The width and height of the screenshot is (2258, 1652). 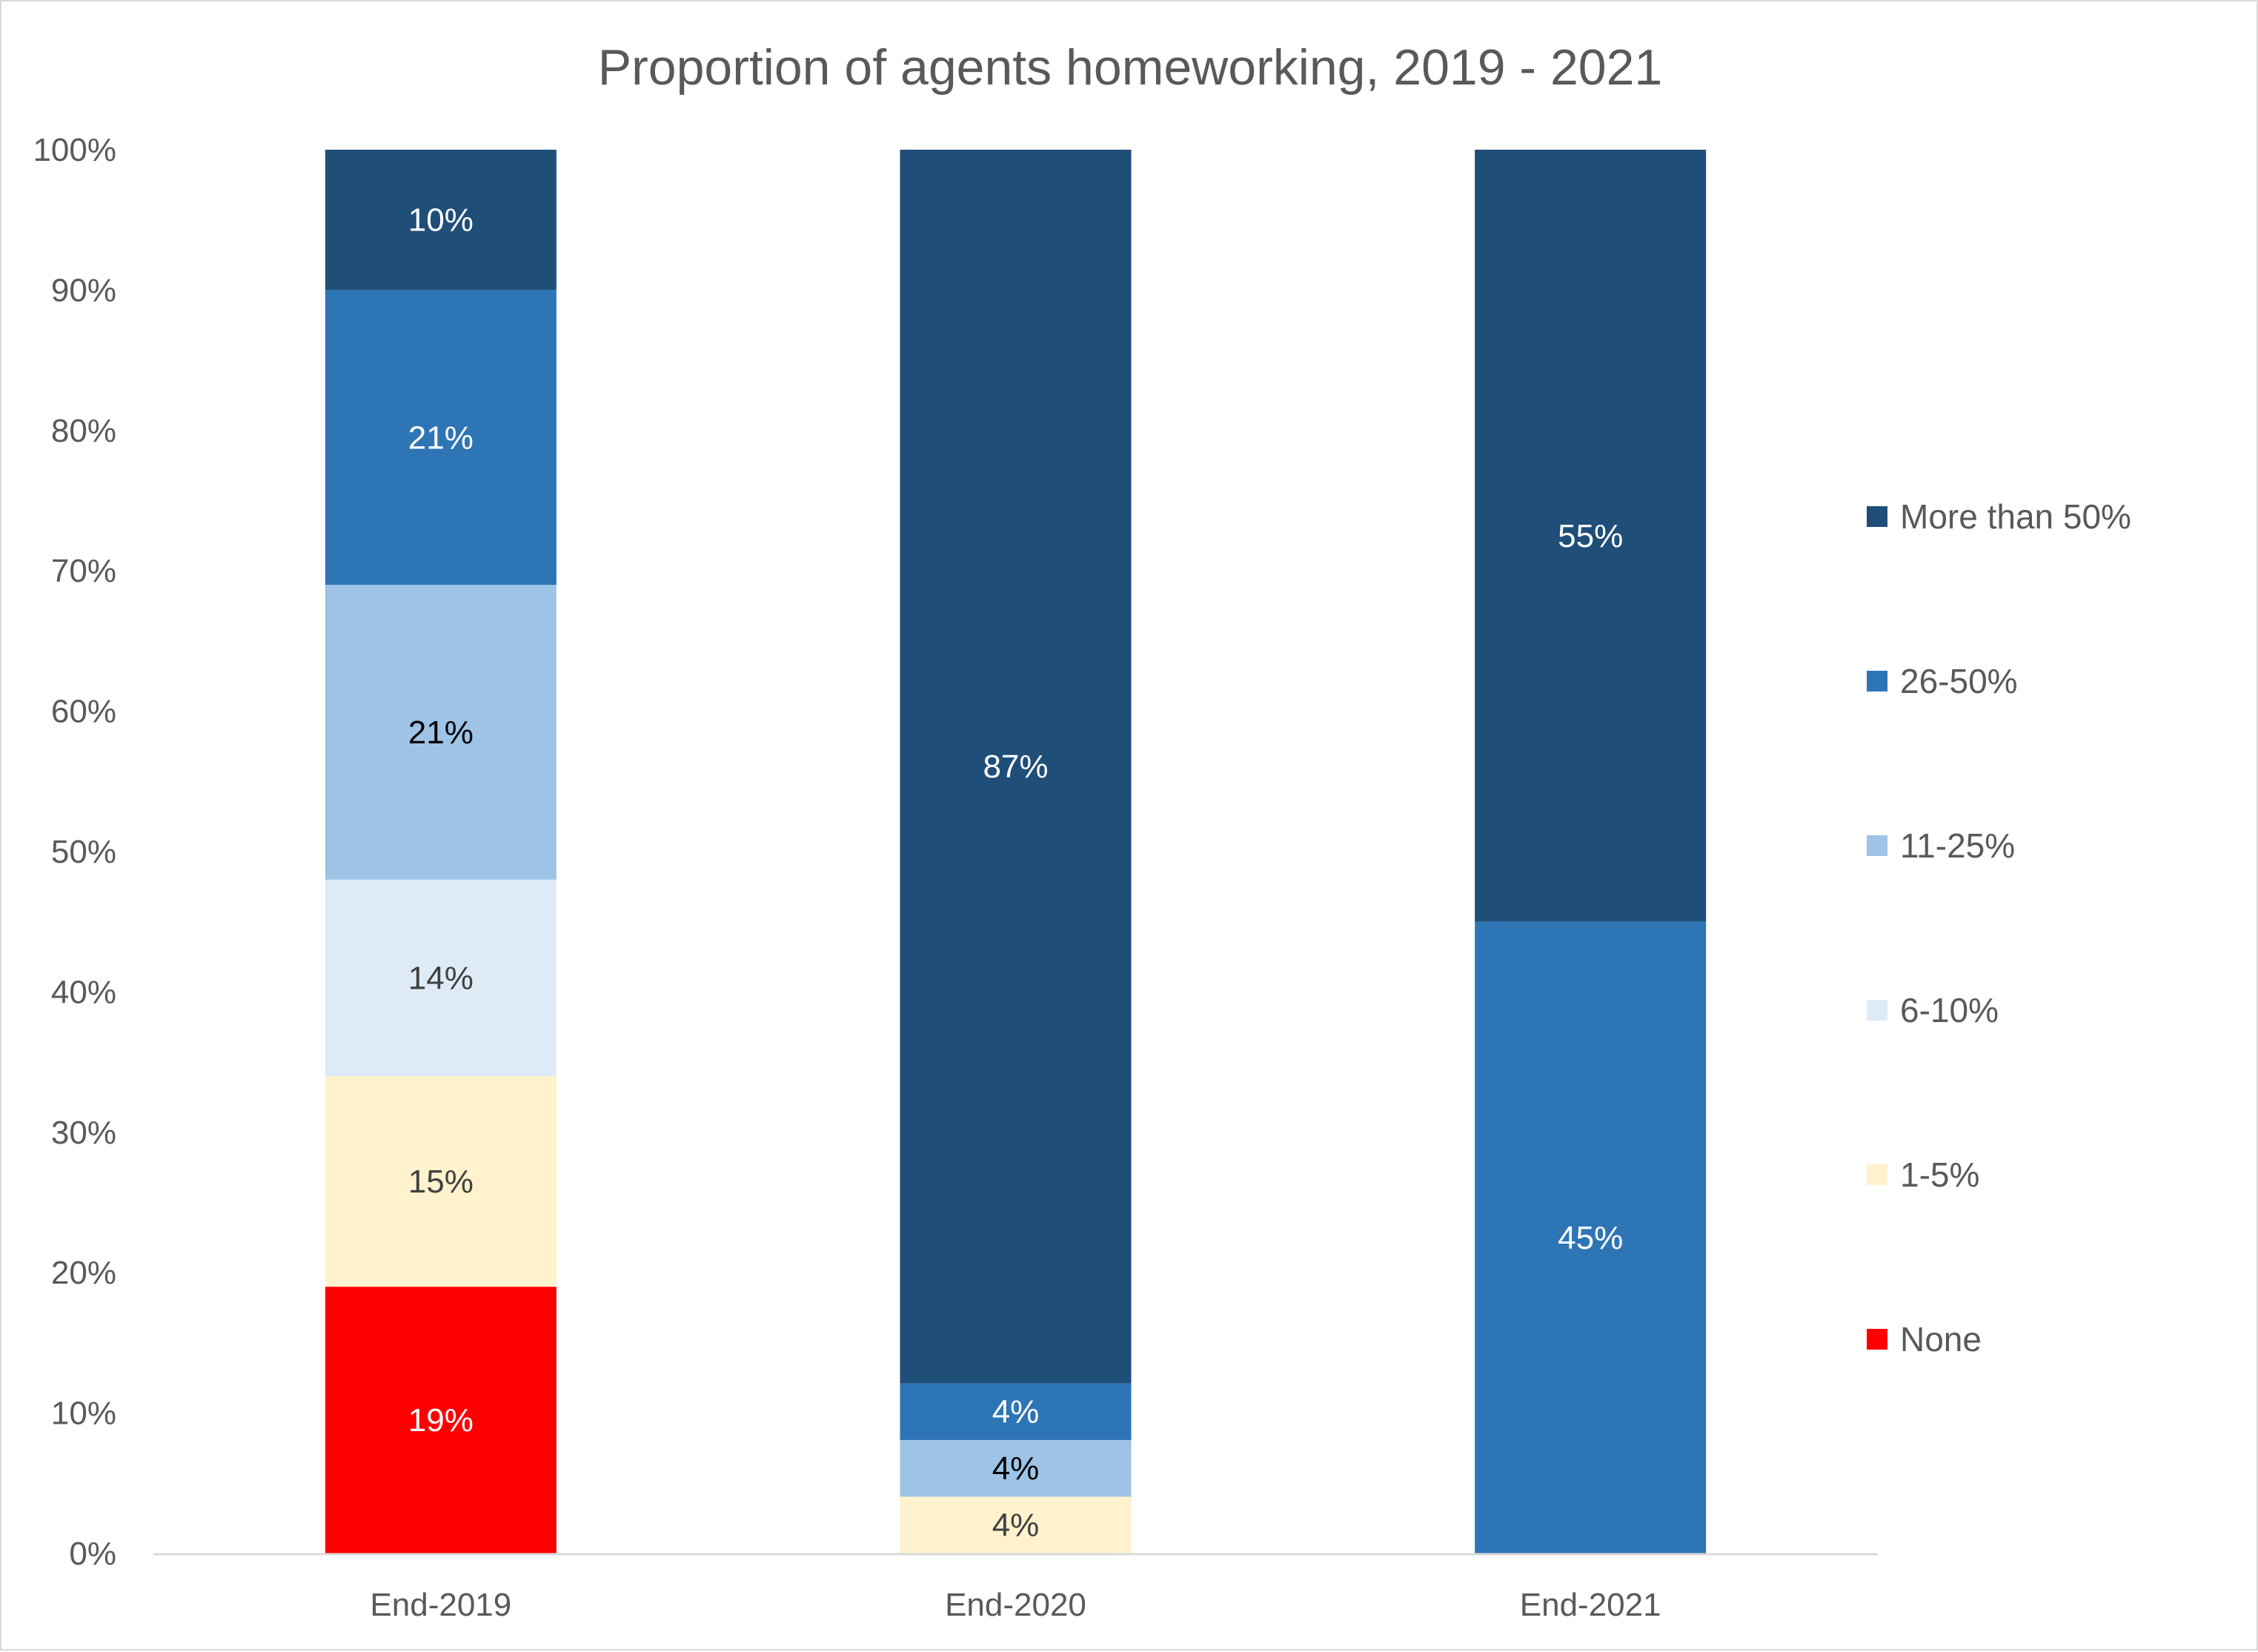 I want to click on y-tick-label: 40%, so click(x=84, y=992).